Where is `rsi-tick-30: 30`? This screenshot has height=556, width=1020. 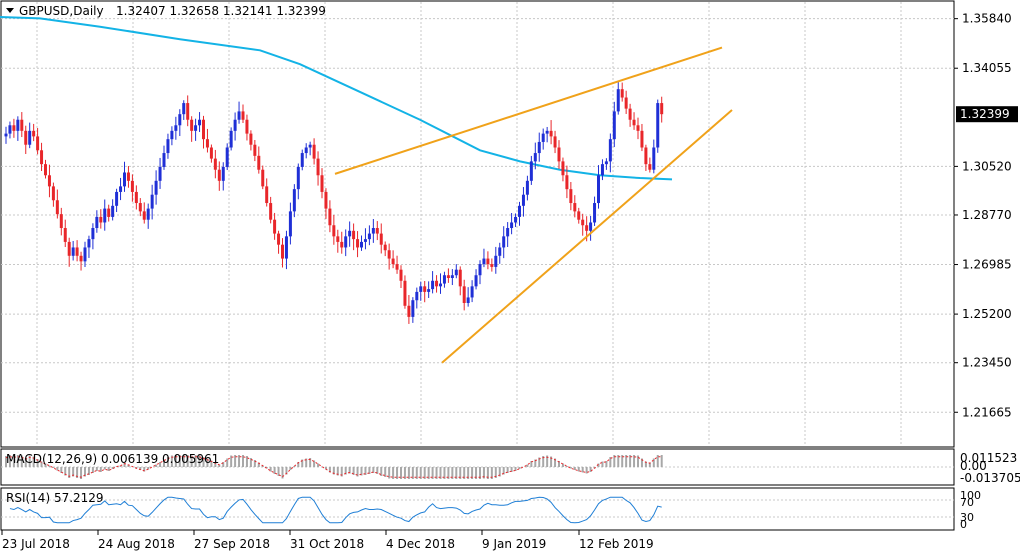
rsi-tick-30: 30 is located at coordinates (967, 517).